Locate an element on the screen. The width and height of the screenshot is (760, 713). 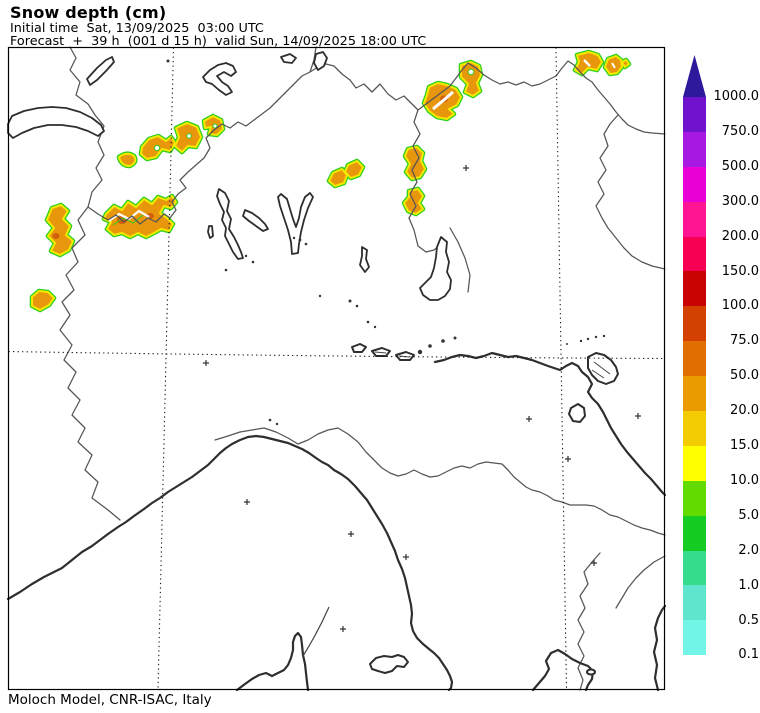
border-trentino is located at coordinates (425, 181).